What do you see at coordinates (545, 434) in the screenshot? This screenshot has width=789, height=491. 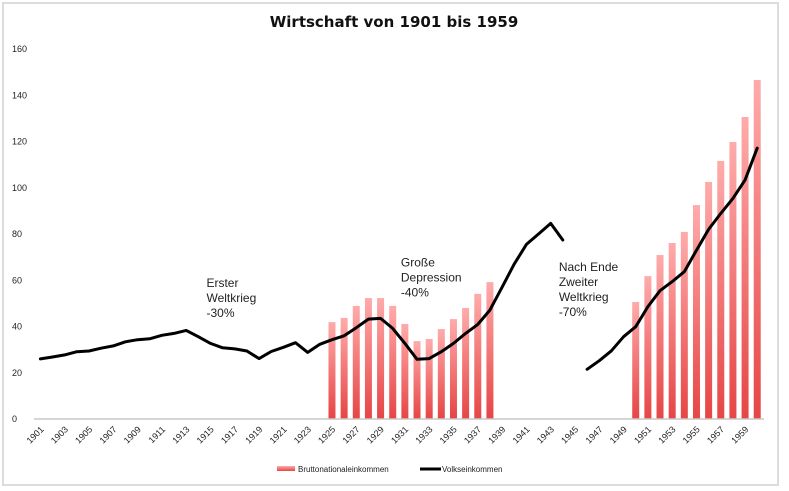 I see `x-tick-label: 1943` at bounding box center [545, 434].